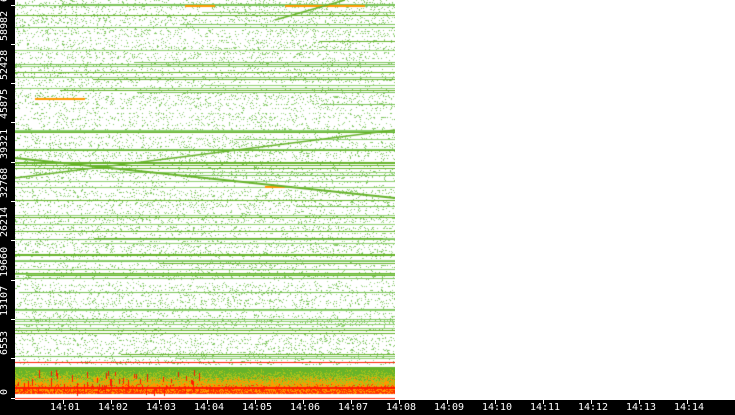  I want to click on x-tick-label: 14:01, so click(65, 407).